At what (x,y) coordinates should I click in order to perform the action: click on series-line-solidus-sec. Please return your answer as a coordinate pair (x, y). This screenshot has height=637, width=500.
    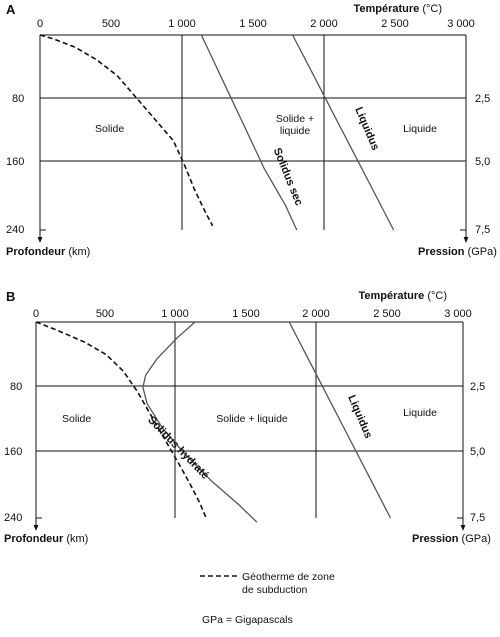
    Looking at the image, I should click on (249, 132).